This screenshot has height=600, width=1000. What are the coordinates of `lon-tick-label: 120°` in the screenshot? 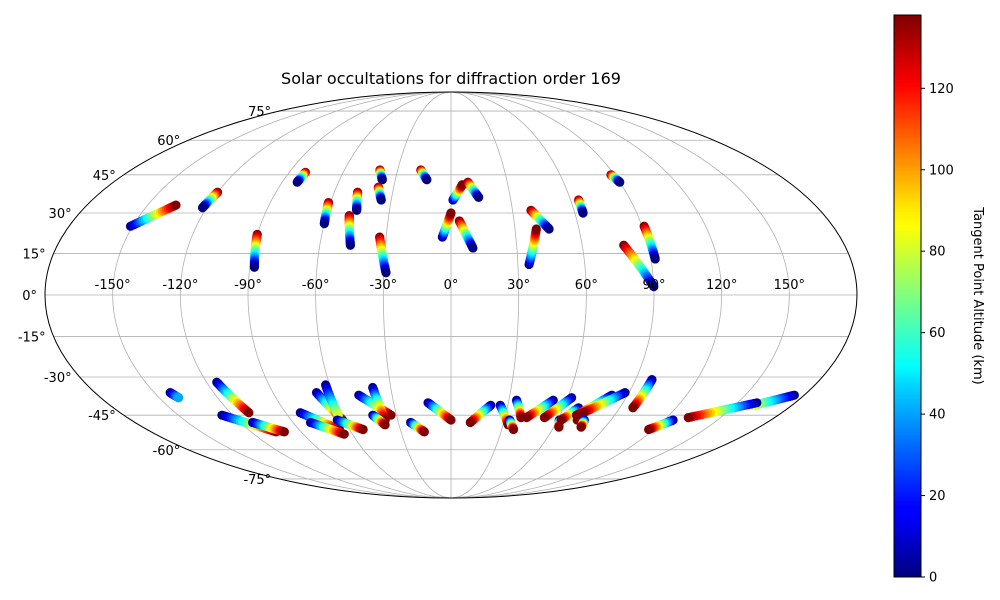 It's located at (721, 285).